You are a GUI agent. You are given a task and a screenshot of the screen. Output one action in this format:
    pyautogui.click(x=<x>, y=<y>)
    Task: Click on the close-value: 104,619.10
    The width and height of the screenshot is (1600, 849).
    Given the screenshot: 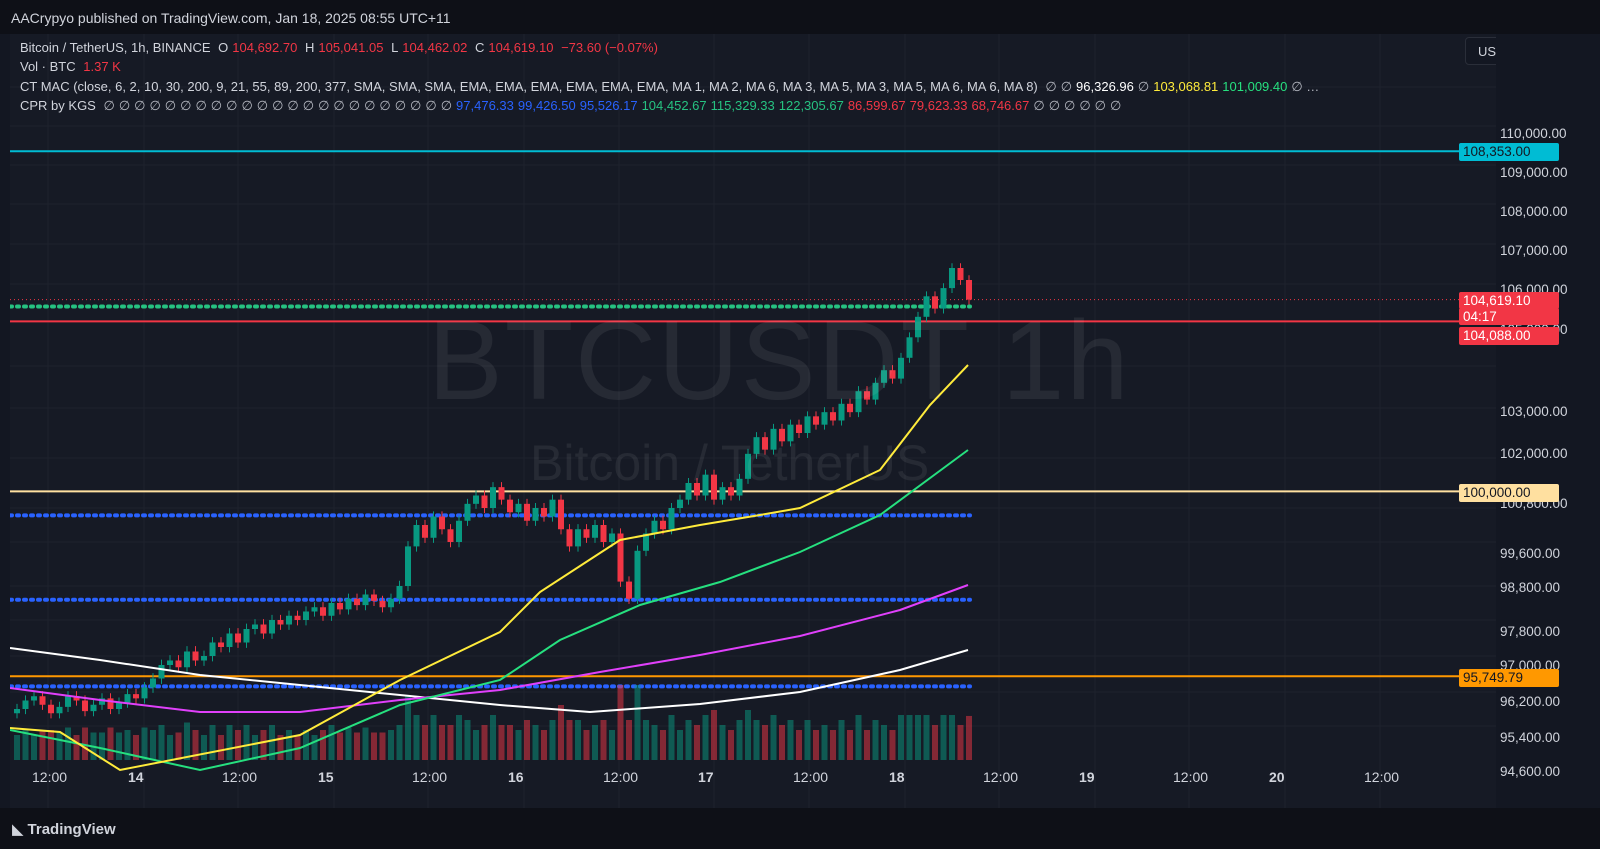 What is the action you would take?
    pyautogui.click(x=521, y=47)
    